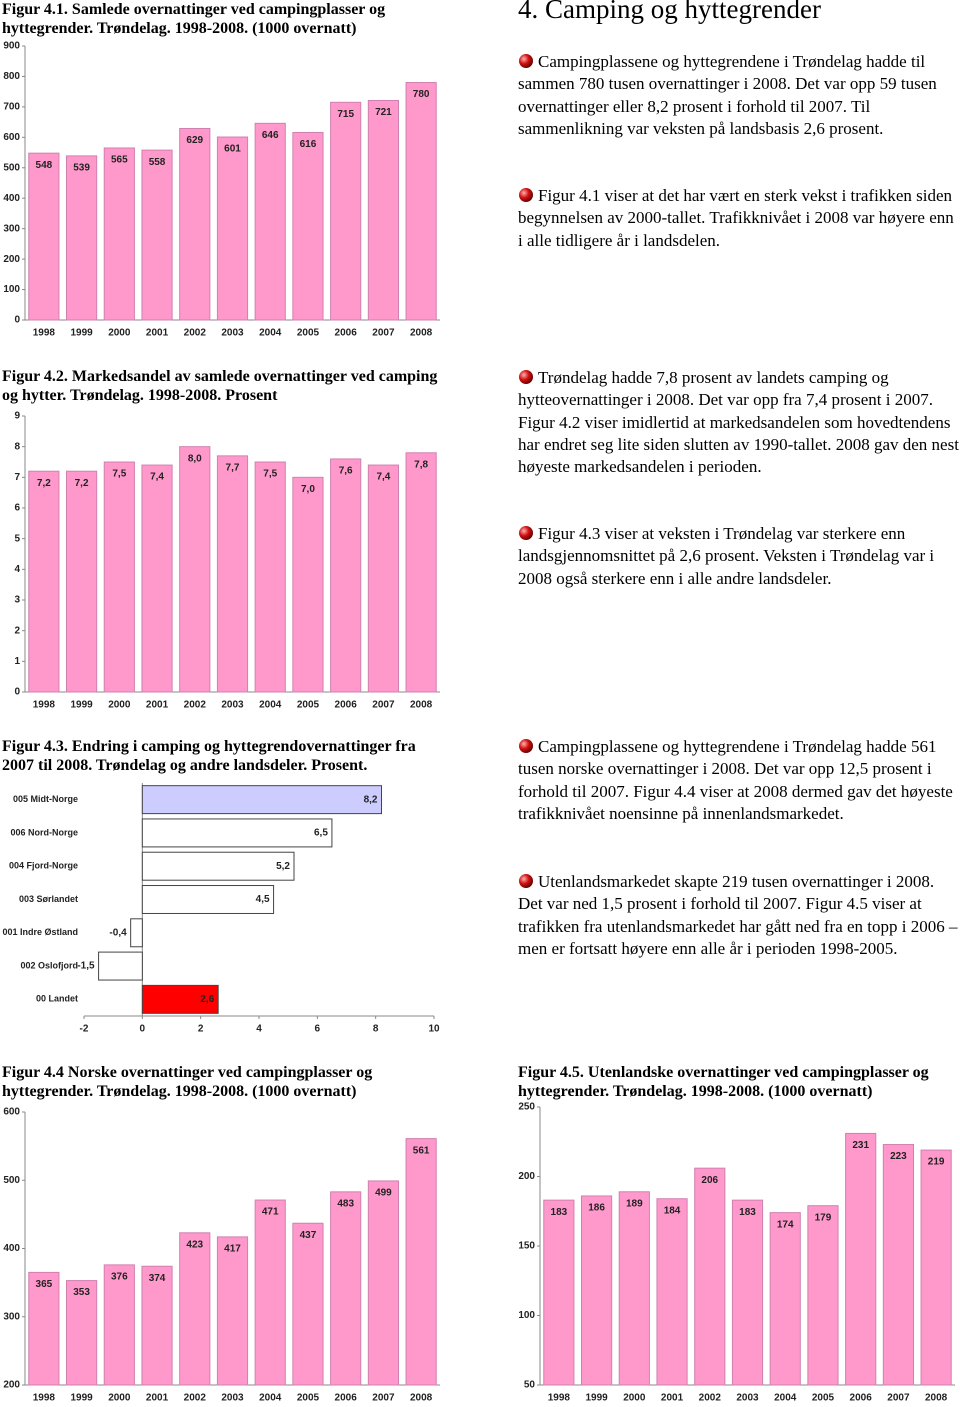 The image size is (960, 1407). I want to click on bullet-icon, so click(526, 881).